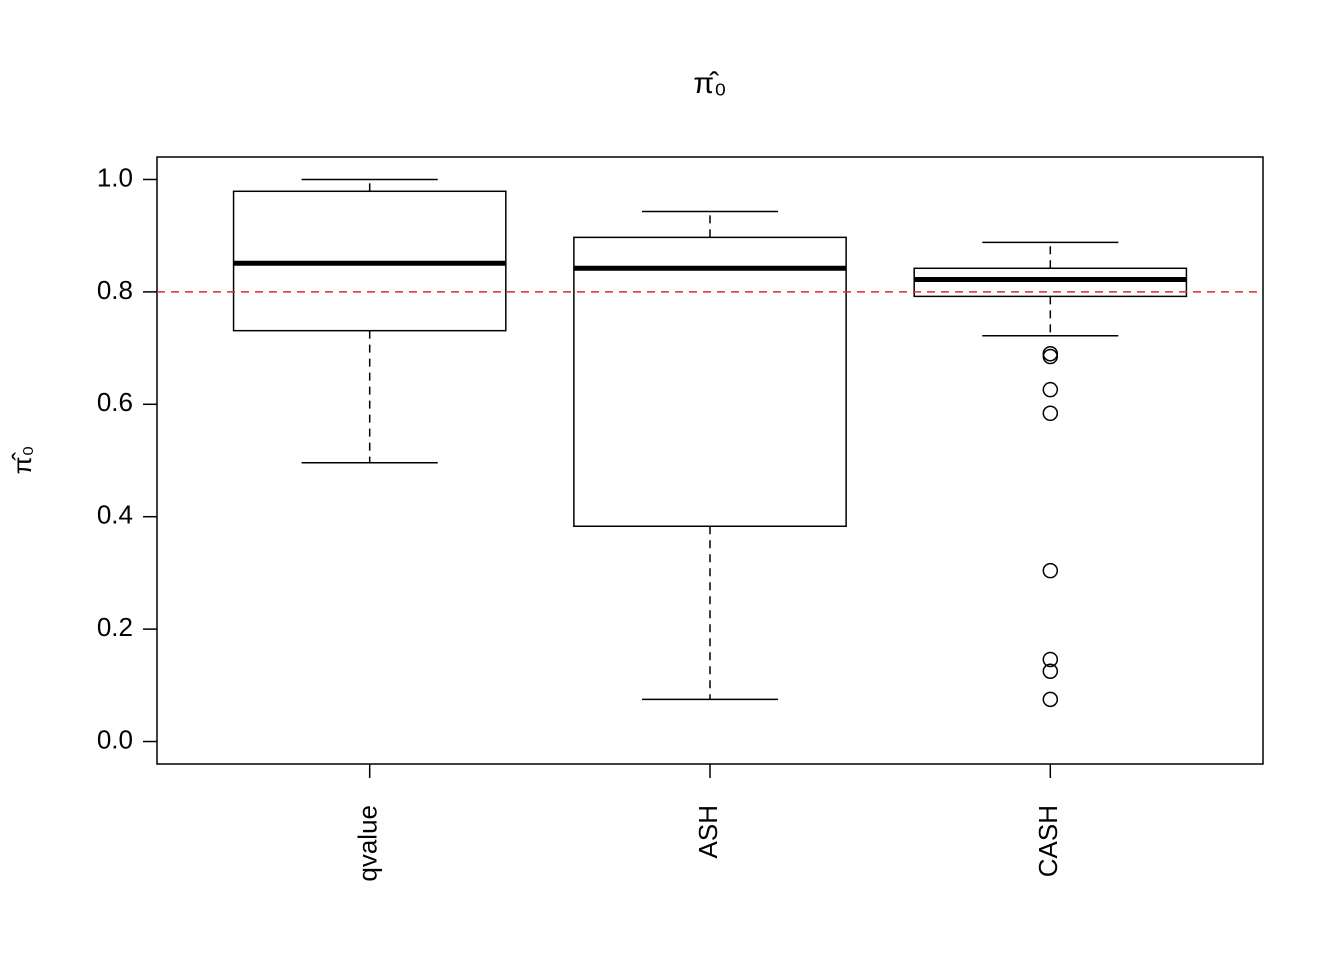 The height and width of the screenshot is (960, 1344). I want to click on y-tick-label: 0.8, so click(115, 290).